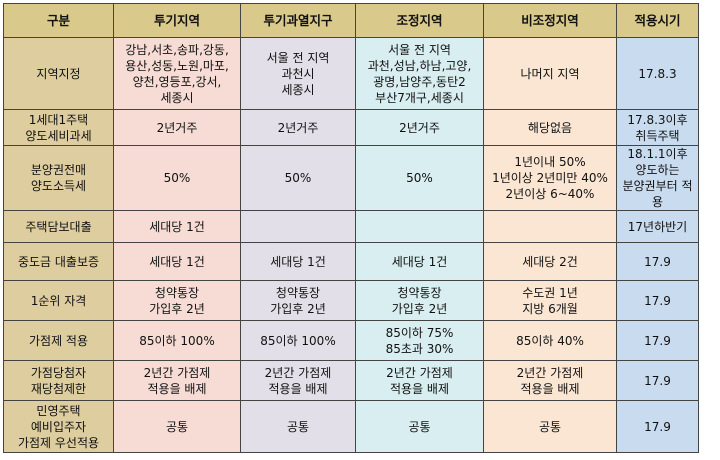 This screenshot has height=460, width=720. What do you see at coordinates (298, 73) in the screenshot?
I see `cell-overheated-district: 서울 전 지역 과천시 세종시` at bounding box center [298, 73].